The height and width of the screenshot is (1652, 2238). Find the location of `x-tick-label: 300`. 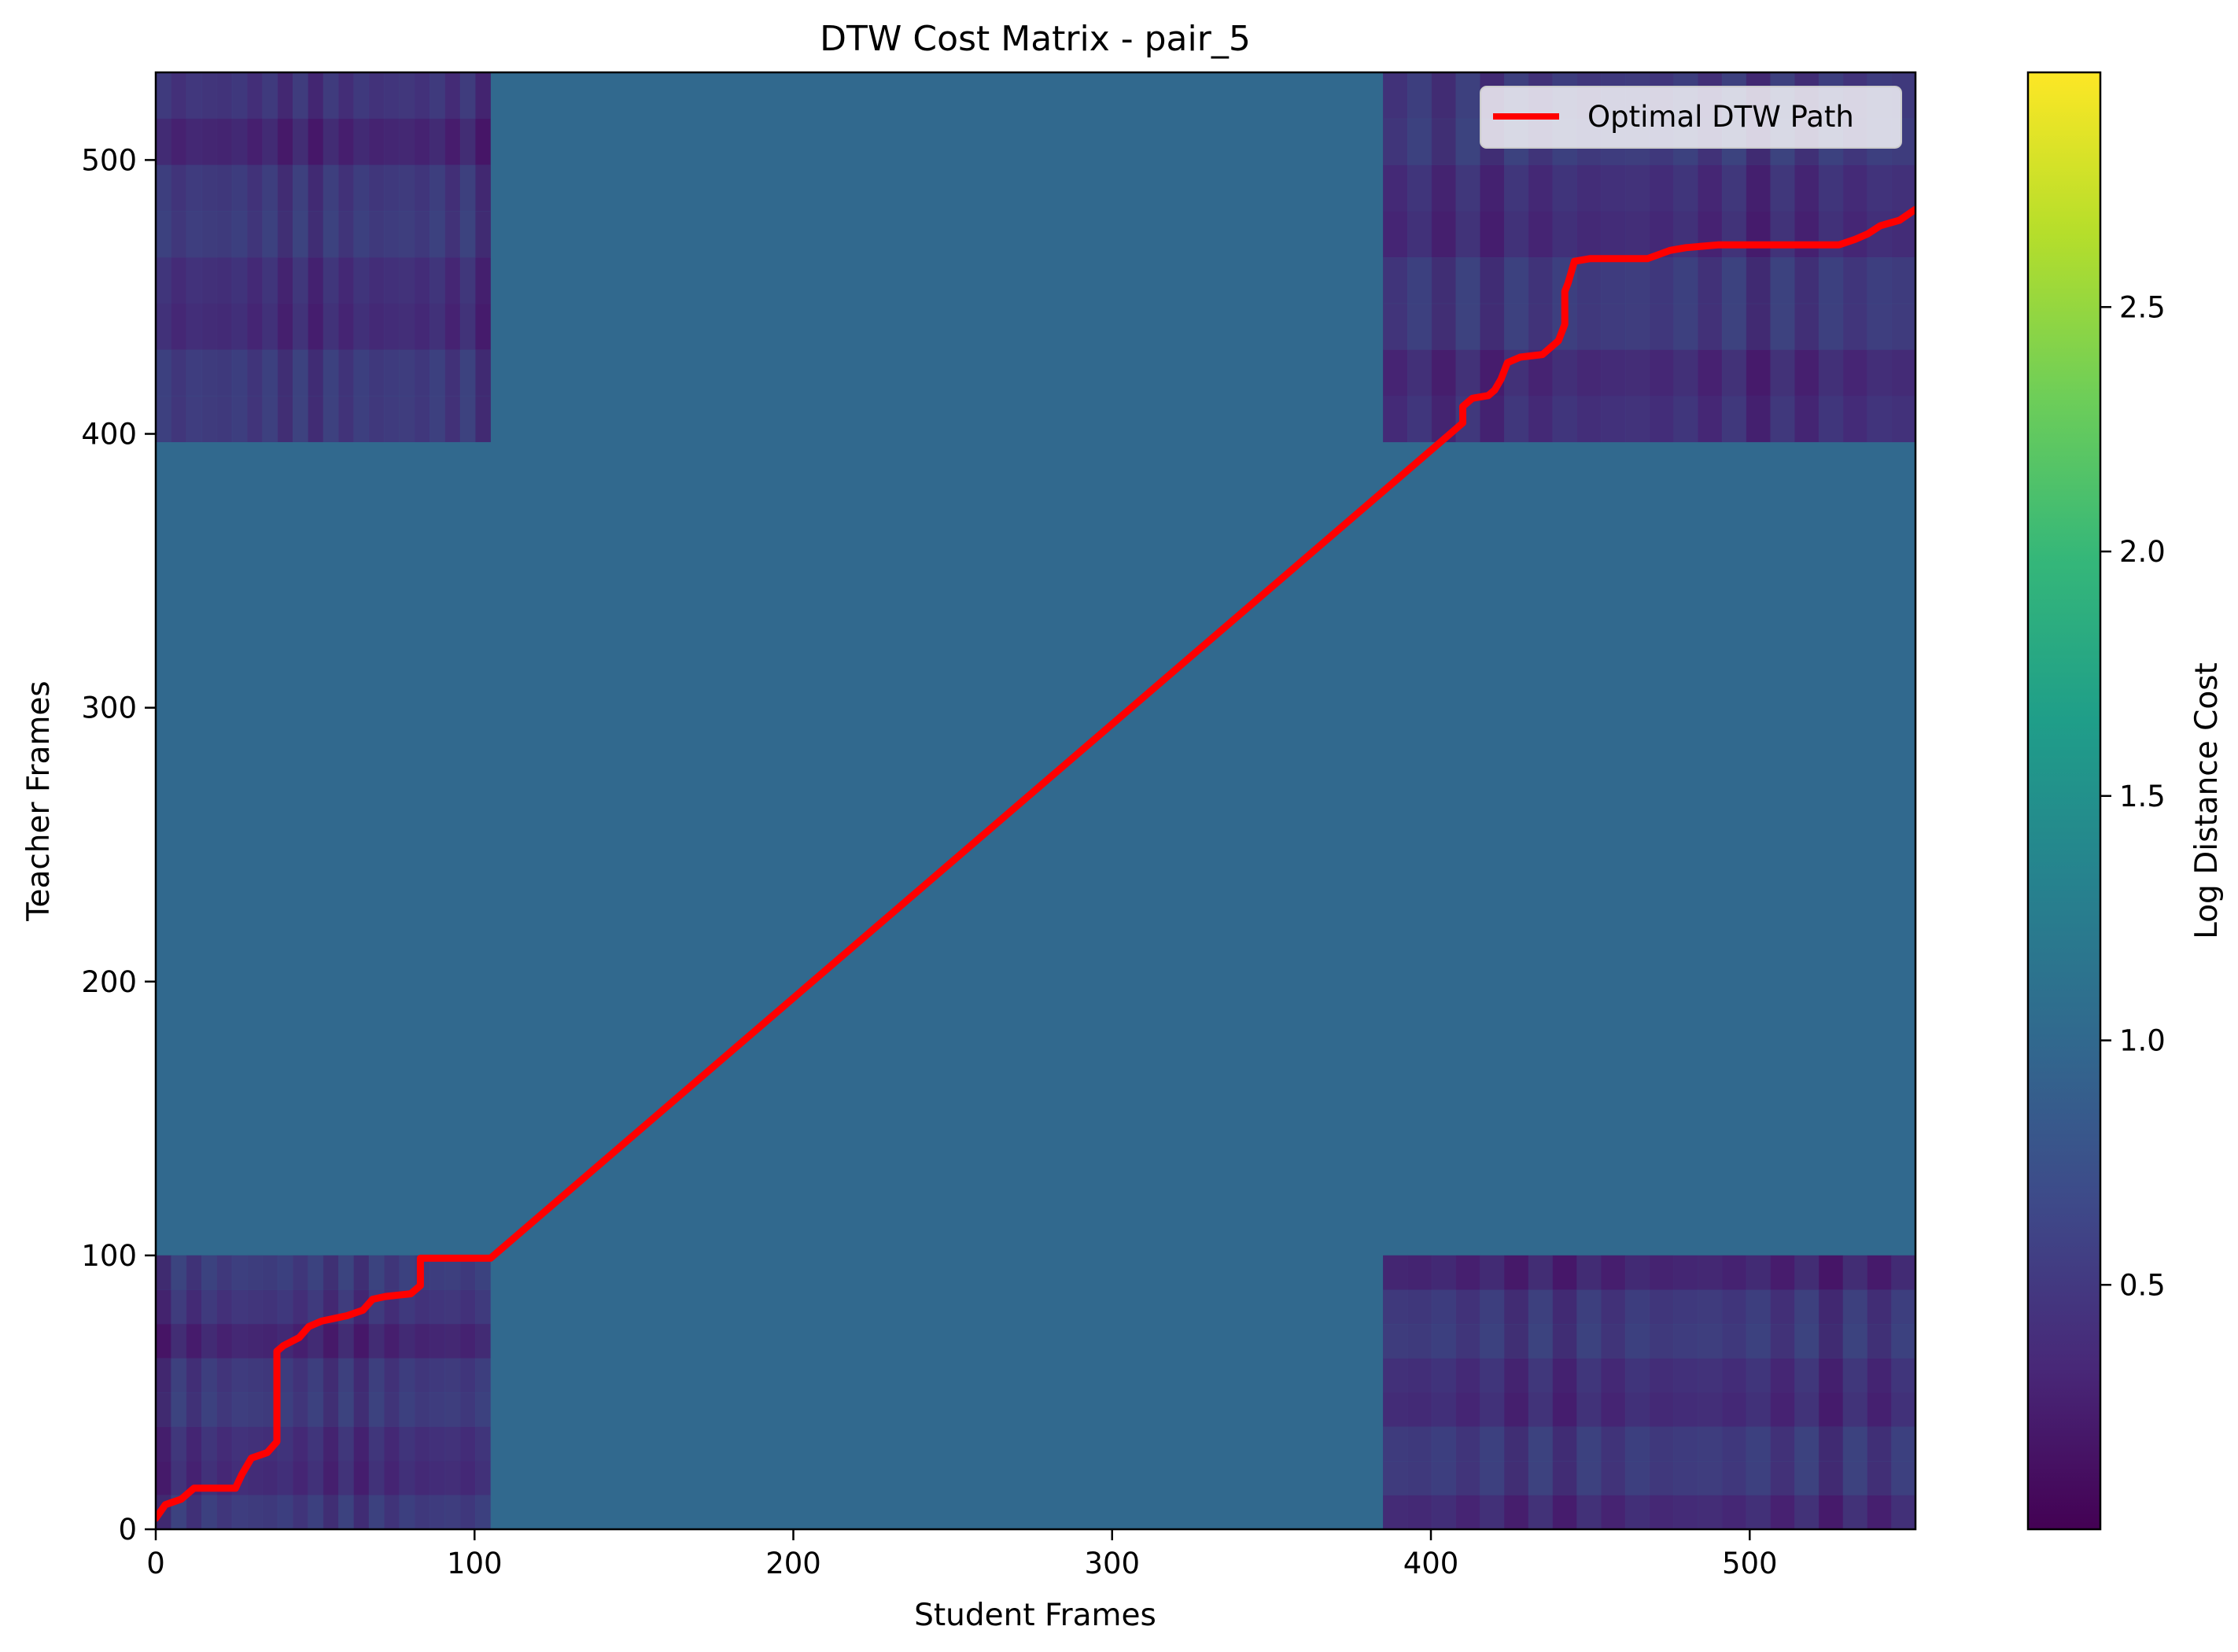

x-tick-label: 300 is located at coordinates (1112, 1563).